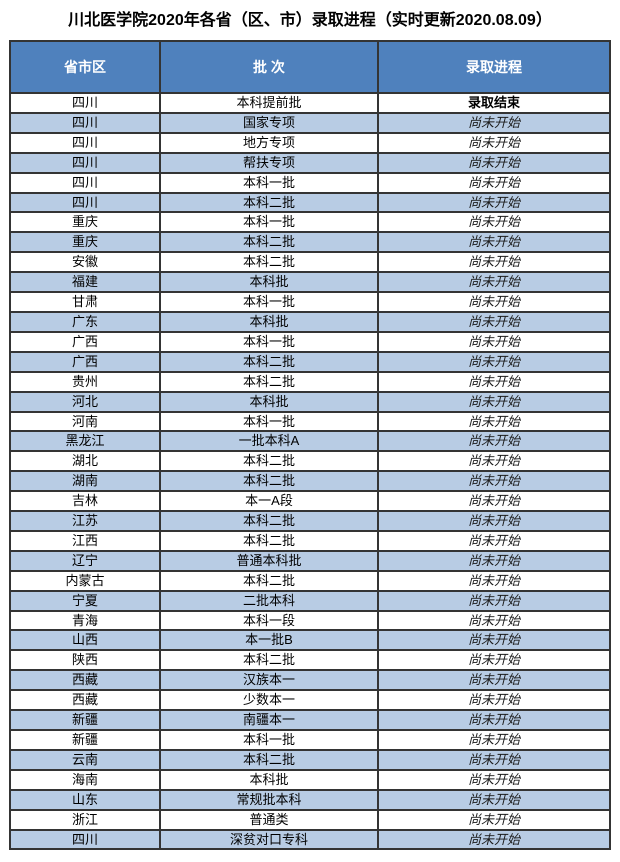  I want to click on table-row: 海南 本科批 尚未开始, so click(310, 779).